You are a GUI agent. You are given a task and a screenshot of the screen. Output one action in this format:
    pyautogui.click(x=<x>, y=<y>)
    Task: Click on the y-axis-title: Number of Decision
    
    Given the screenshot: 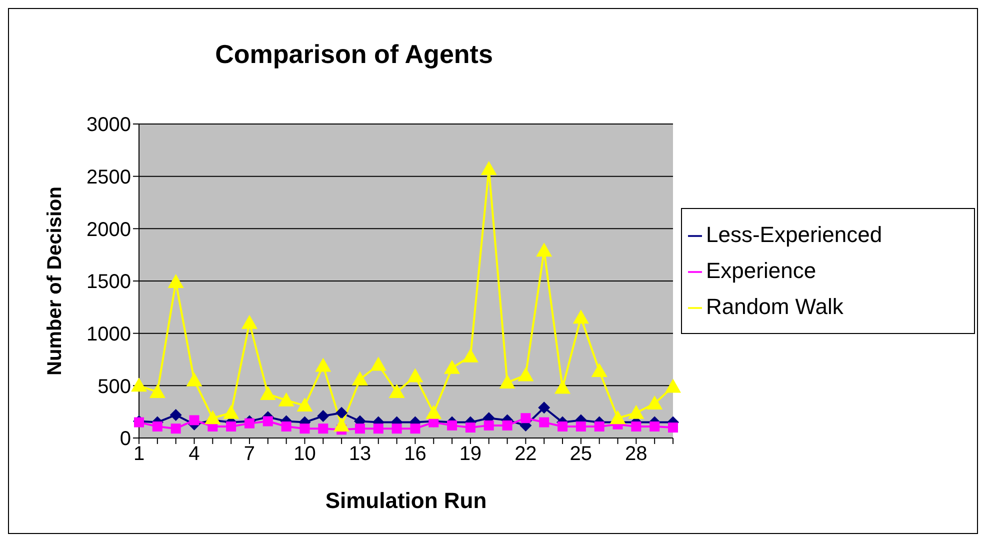 What is the action you would take?
    pyautogui.click(x=55, y=281)
    